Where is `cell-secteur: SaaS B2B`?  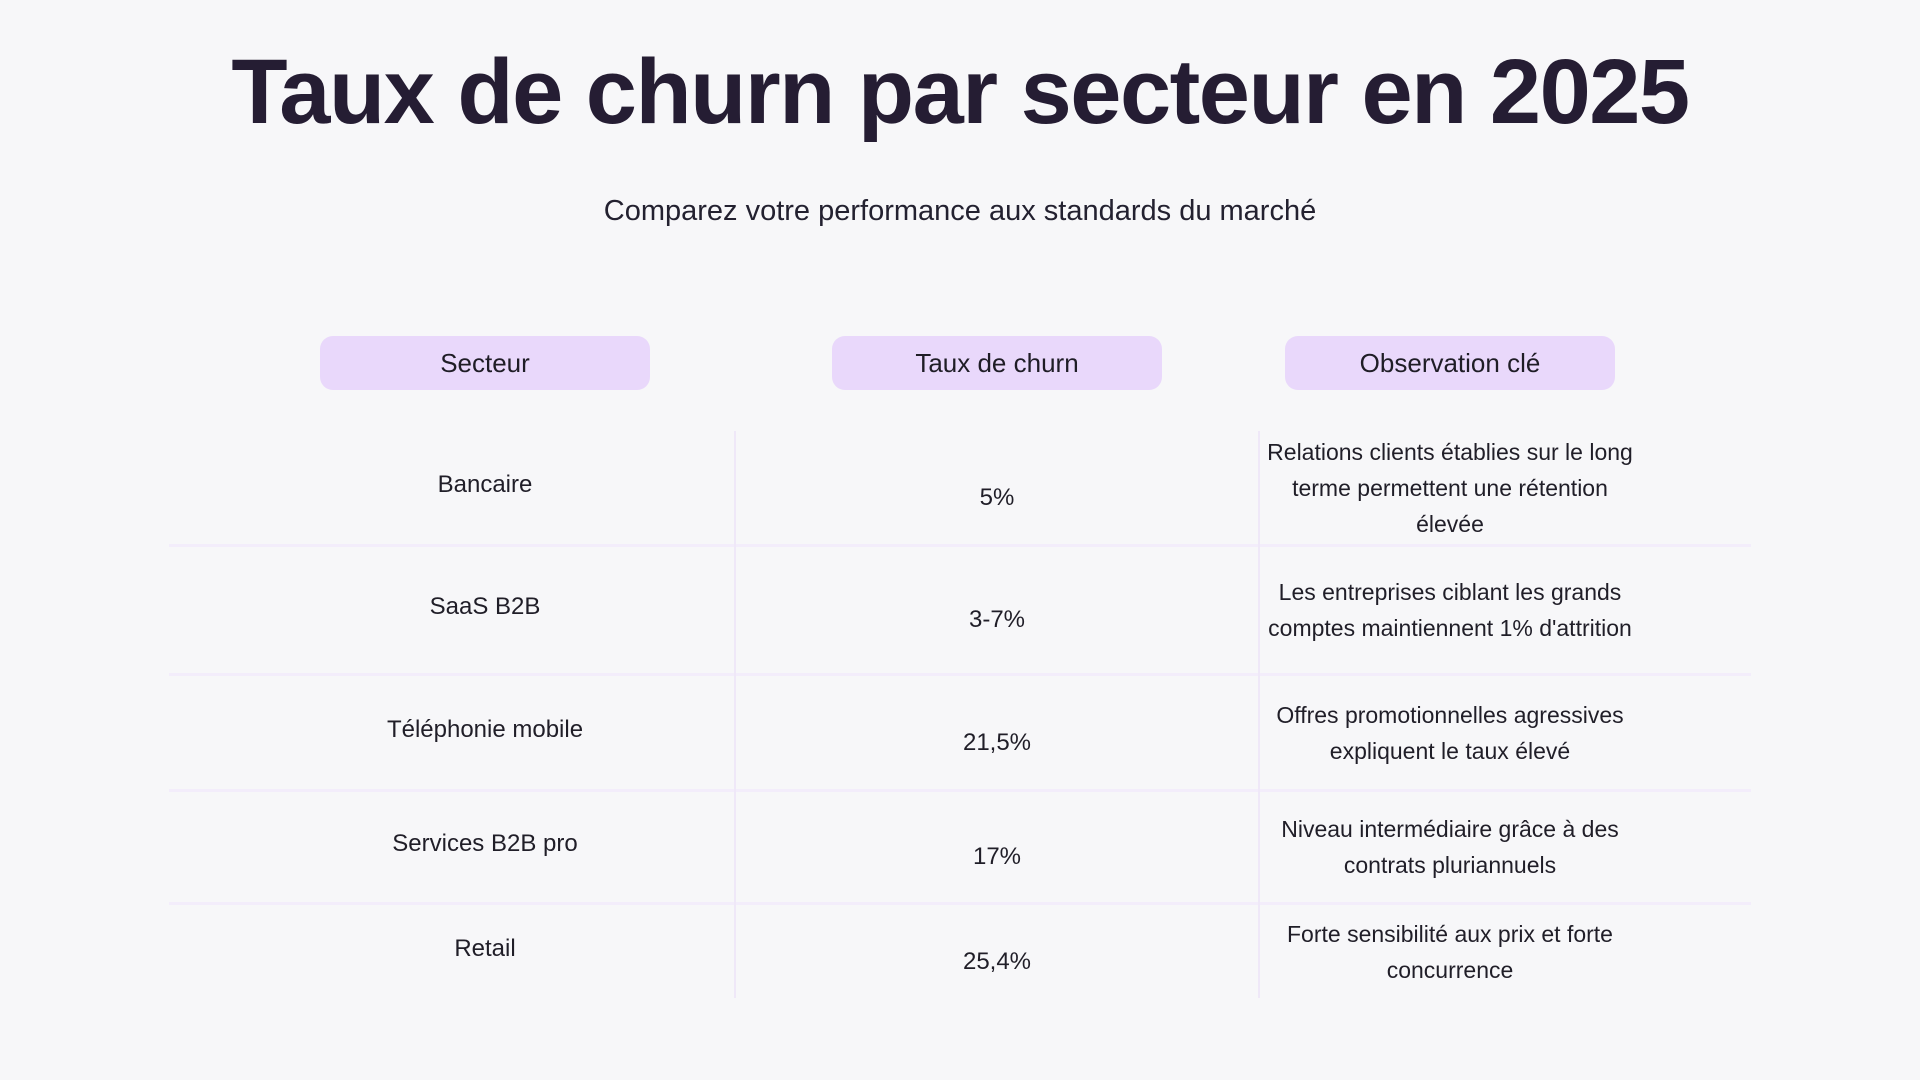
cell-secteur: SaaS B2B is located at coordinates (452, 610).